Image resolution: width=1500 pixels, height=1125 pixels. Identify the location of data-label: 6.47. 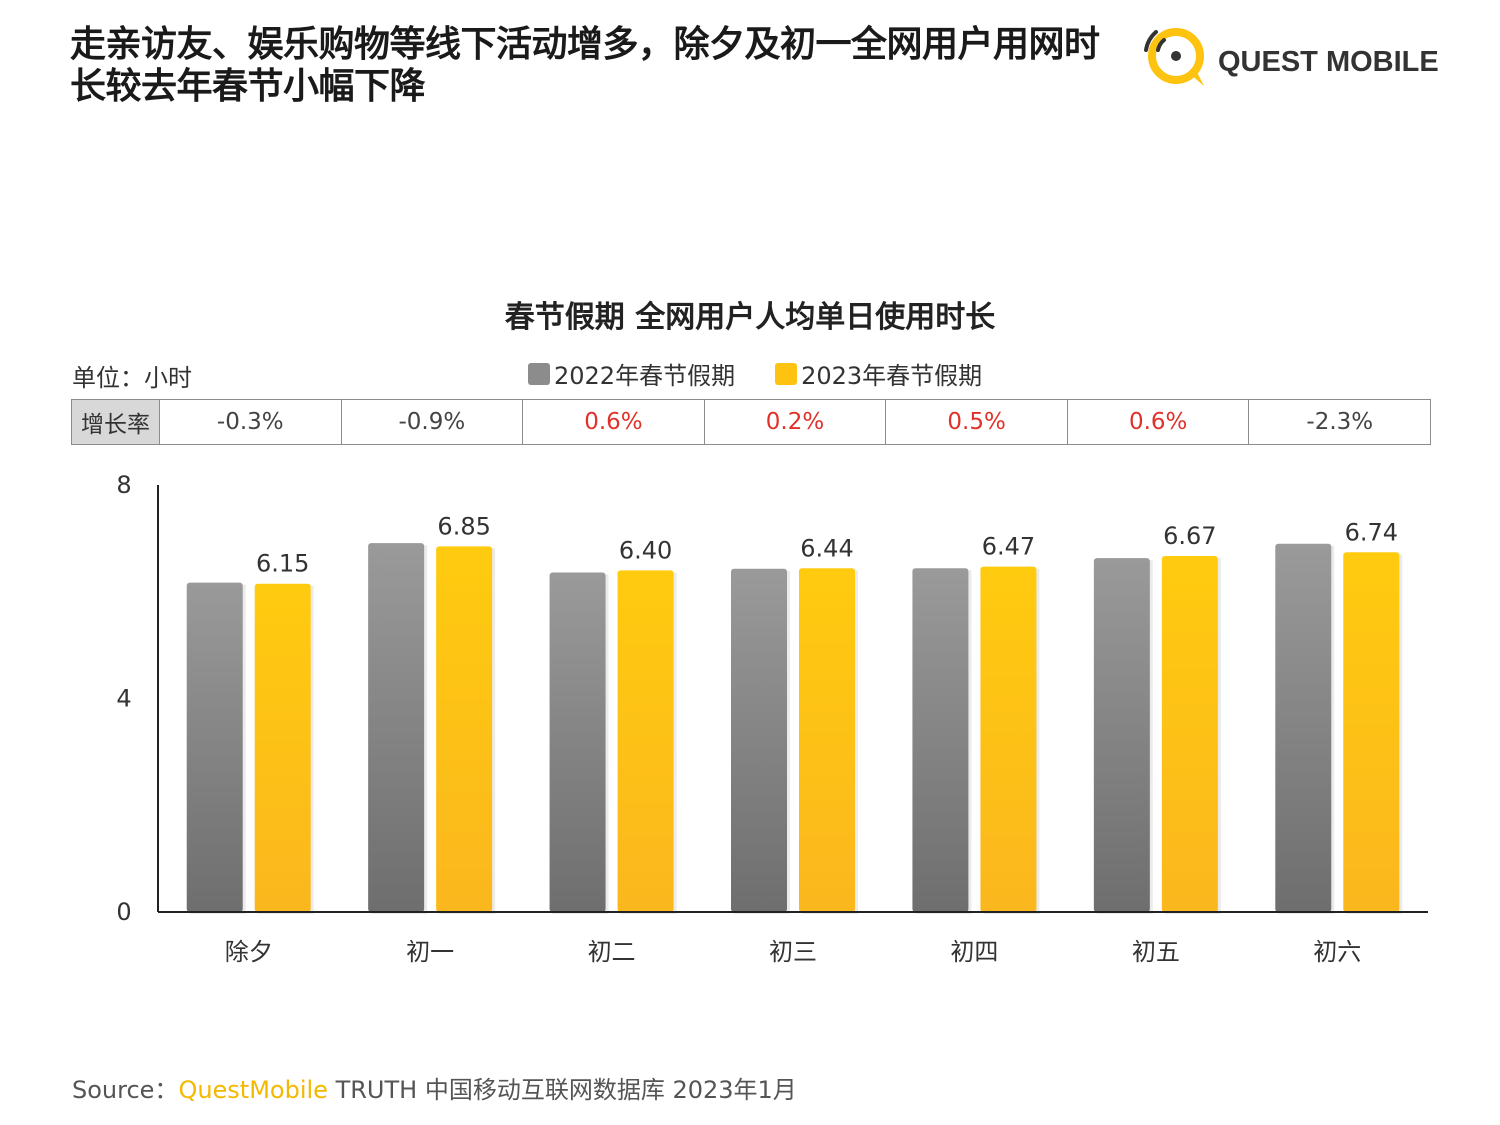
(1008, 547).